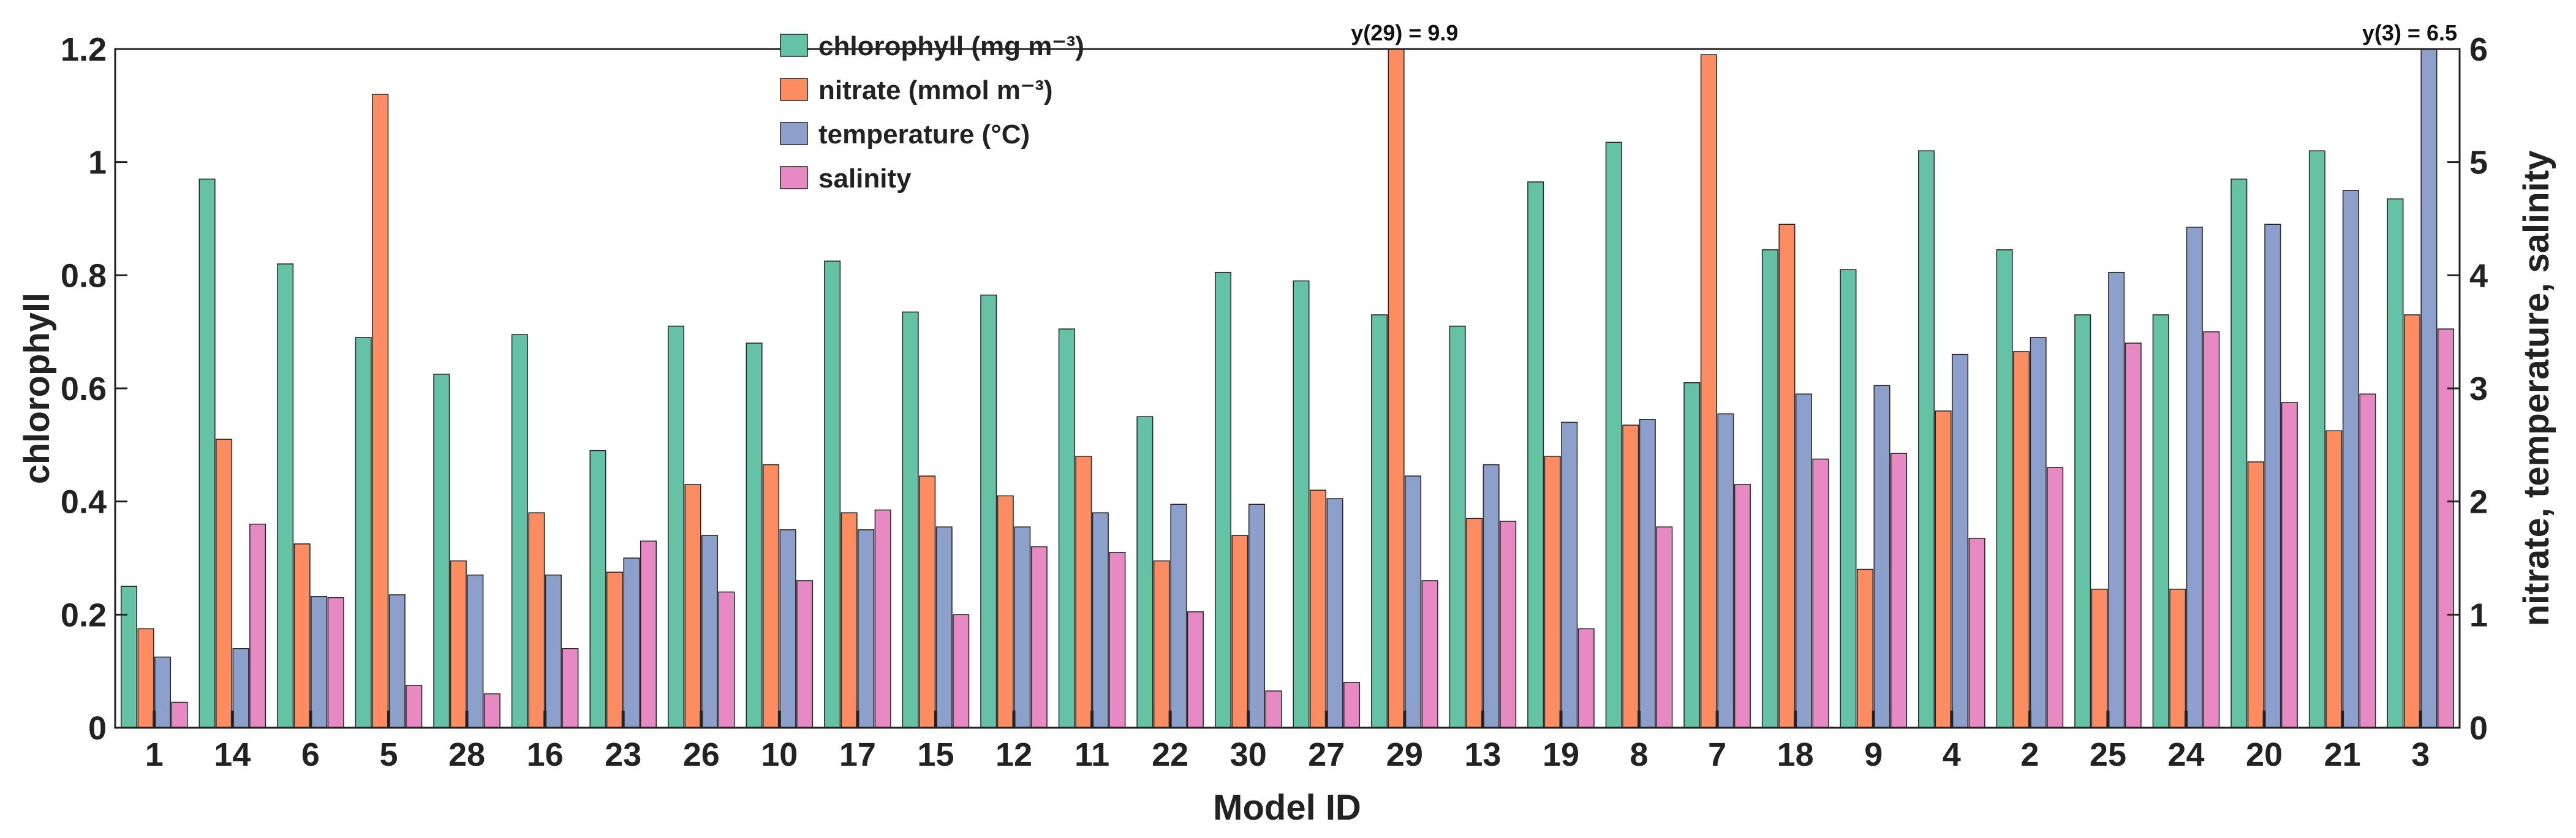  I want to click on y-right-tick-label: 3, so click(2478, 389).